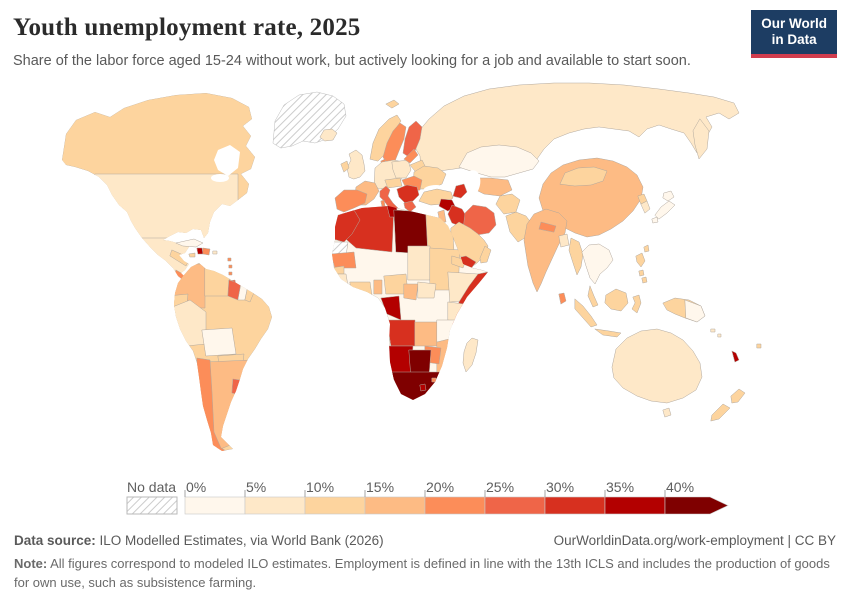 The width and height of the screenshot is (850, 600). I want to click on page-title: Youth unemployment rate, 2025, so click(187, 27).